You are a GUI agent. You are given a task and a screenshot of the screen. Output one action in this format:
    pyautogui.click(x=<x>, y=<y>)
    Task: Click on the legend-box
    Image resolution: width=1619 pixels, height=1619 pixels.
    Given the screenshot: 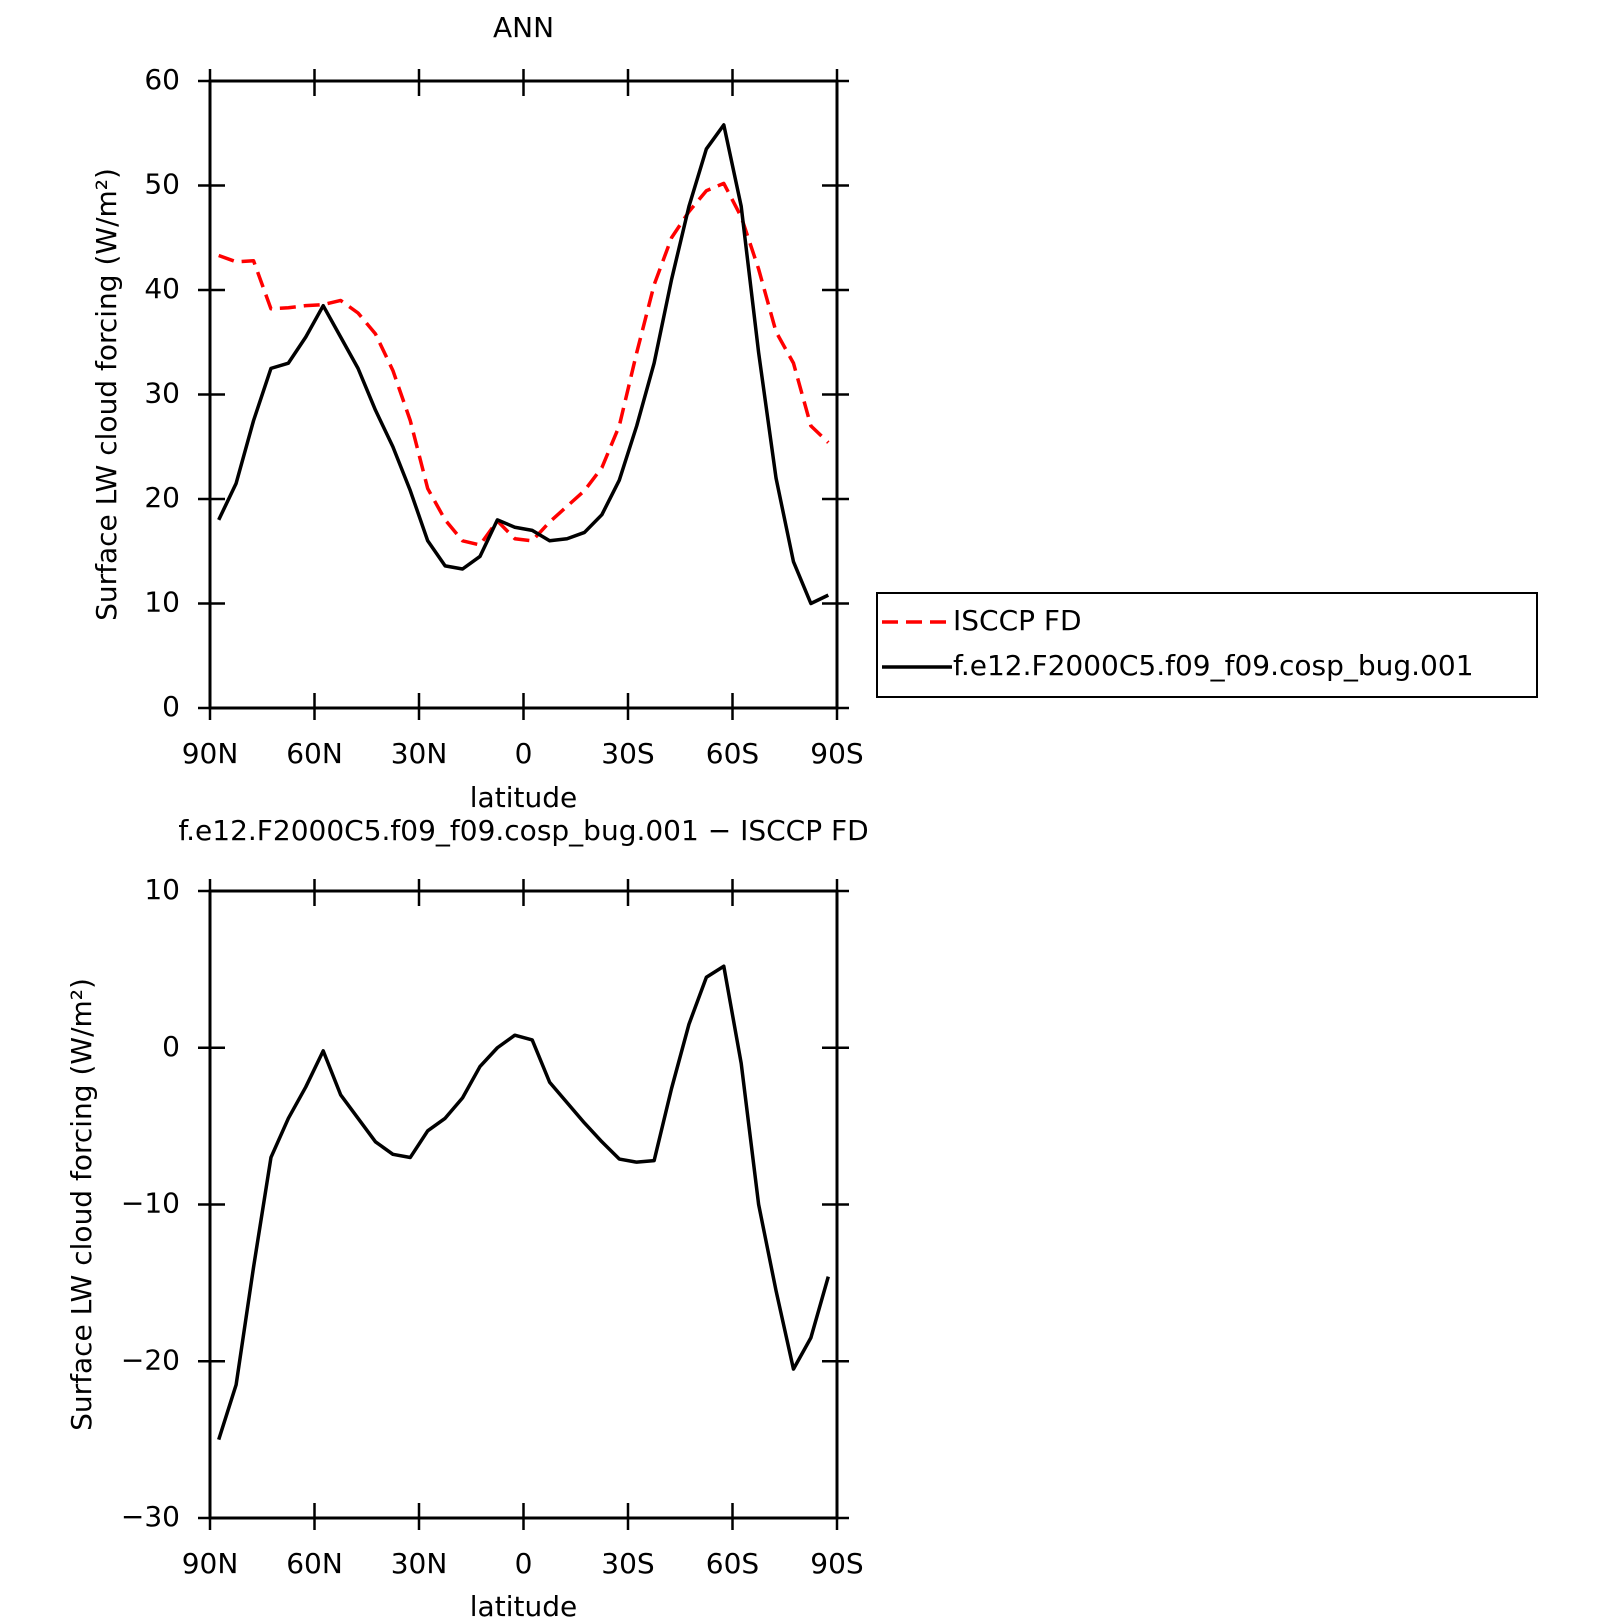 What is the action you would take?
    pyautogui.click(x=1207, y=645)
    